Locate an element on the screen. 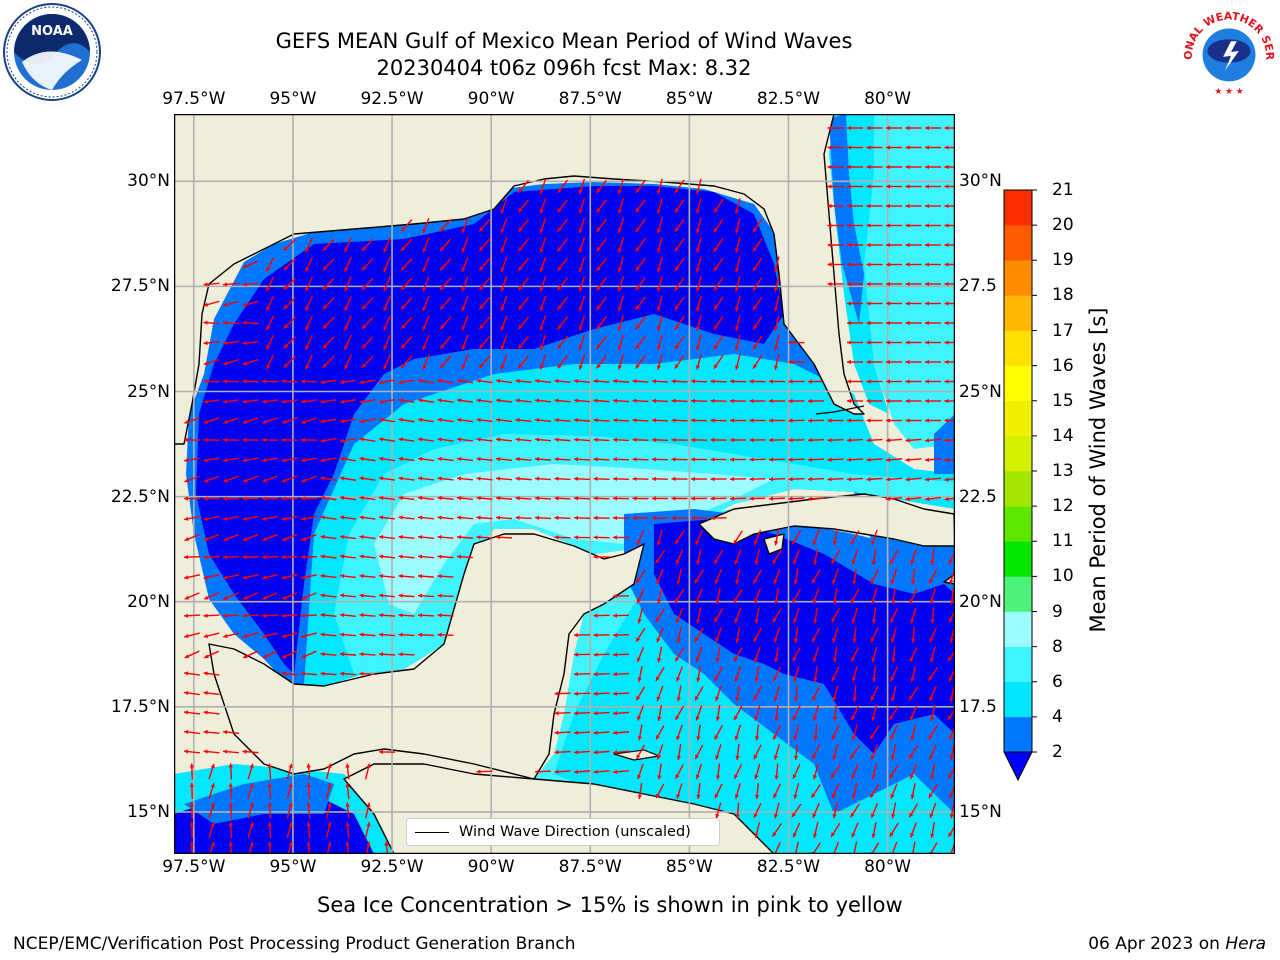  colorbar-tick-label: 20 is located at coordinates (1063, 225).